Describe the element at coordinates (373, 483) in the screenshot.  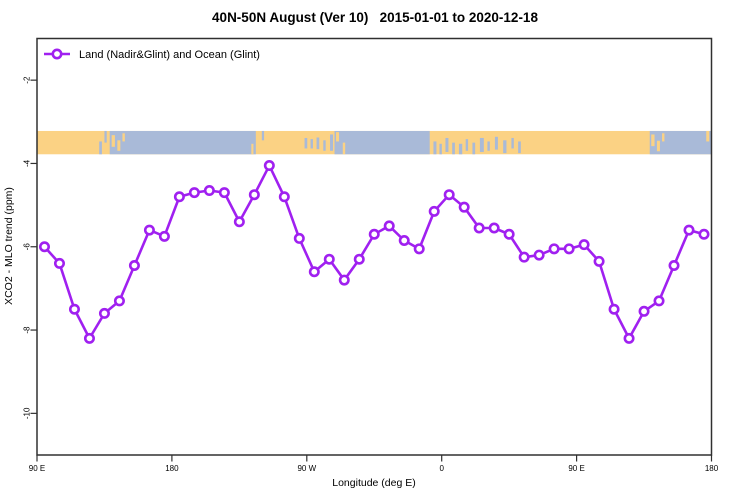
I see `x-axis-label: Longitude (deg E)` at that location.